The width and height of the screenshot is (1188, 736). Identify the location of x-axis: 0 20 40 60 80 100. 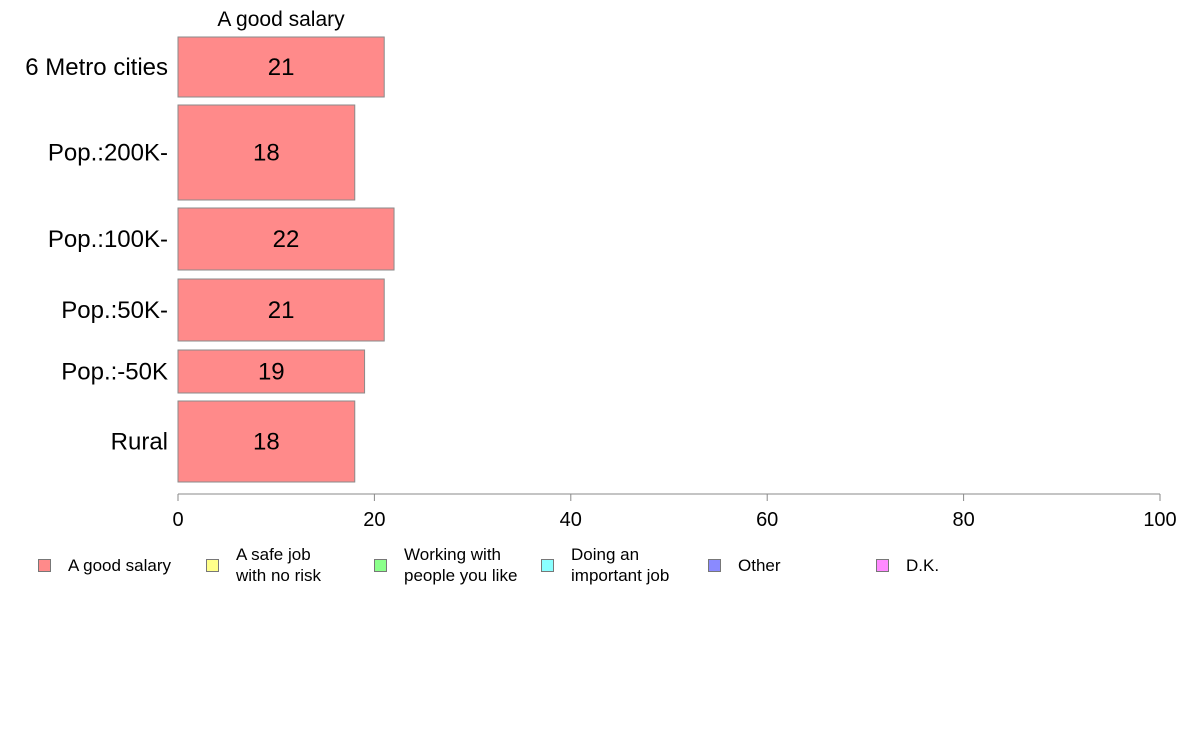
(674, 512).